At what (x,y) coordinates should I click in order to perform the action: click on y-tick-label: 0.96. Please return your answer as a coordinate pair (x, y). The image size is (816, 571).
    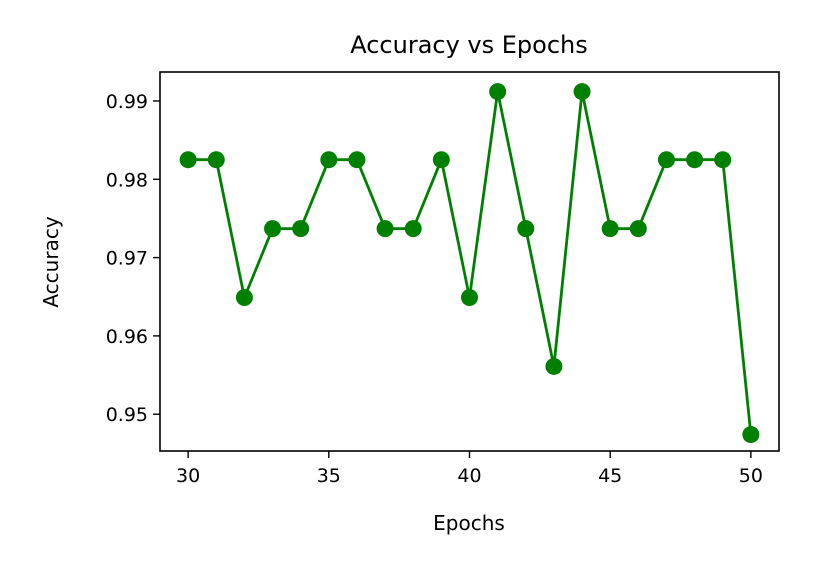
    Looking at the image, I should click on (127, 337).